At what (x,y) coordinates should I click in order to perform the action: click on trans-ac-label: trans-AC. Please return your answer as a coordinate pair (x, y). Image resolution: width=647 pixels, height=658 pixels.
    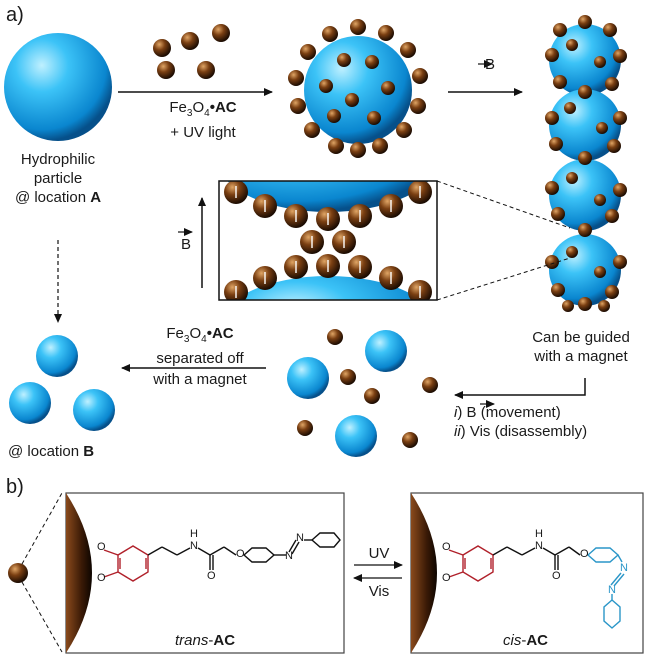
    Looking at the image, I should click on (205, 640).